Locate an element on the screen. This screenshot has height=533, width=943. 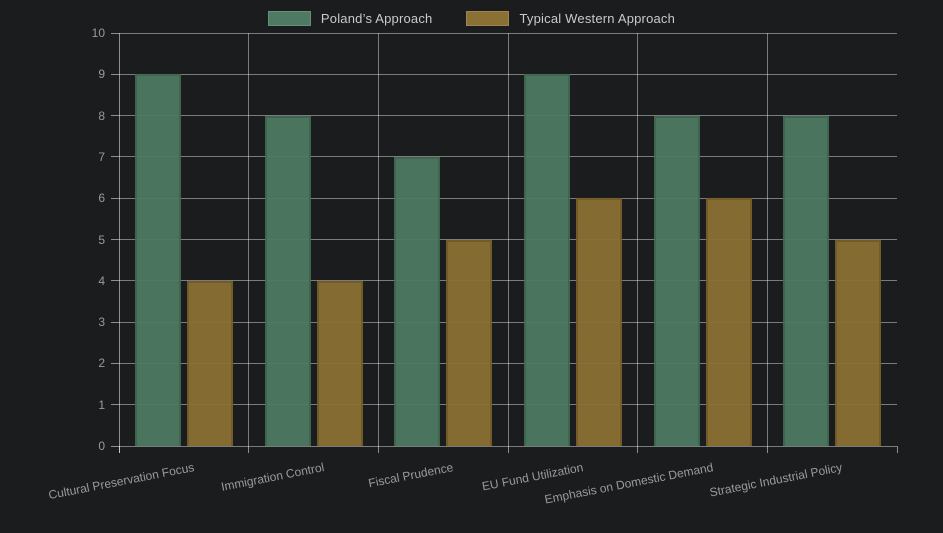
bar-typical-western-approach-cultural-preservation-focus is located at coordinates (210, 363).